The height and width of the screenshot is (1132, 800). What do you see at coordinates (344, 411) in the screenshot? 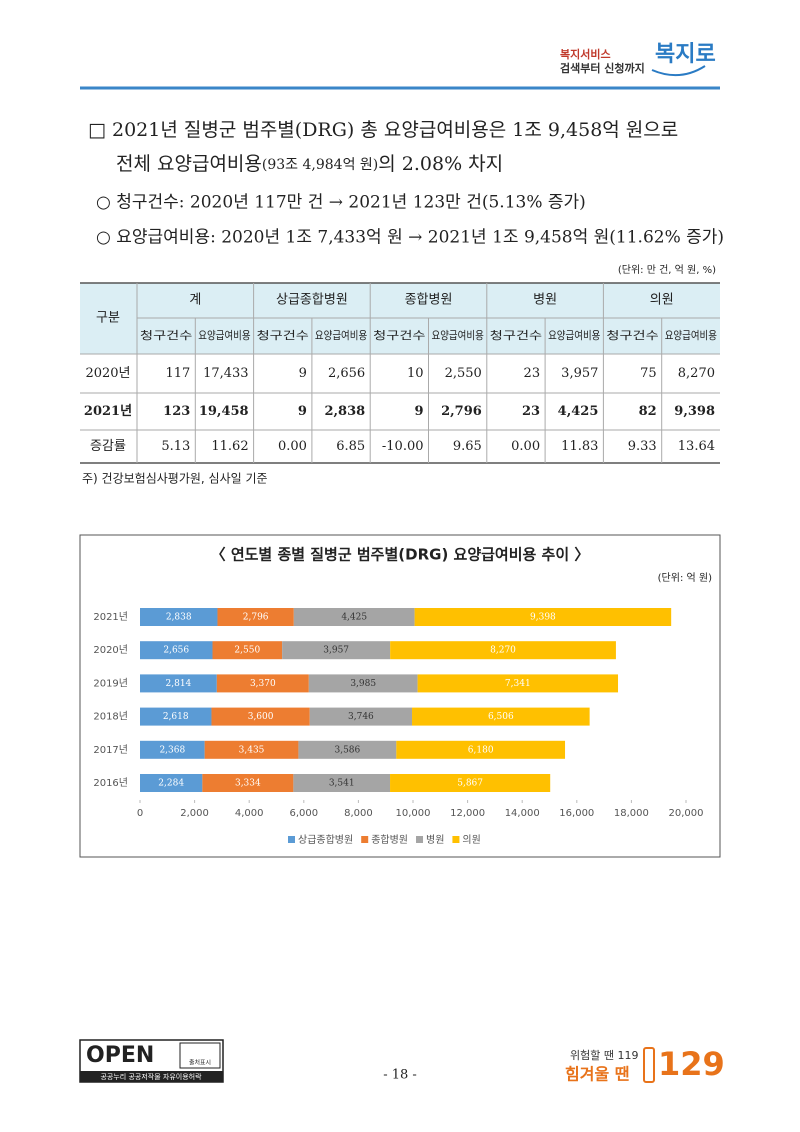
I see `table-cell: 2,838` at bounding box center [344, 411].